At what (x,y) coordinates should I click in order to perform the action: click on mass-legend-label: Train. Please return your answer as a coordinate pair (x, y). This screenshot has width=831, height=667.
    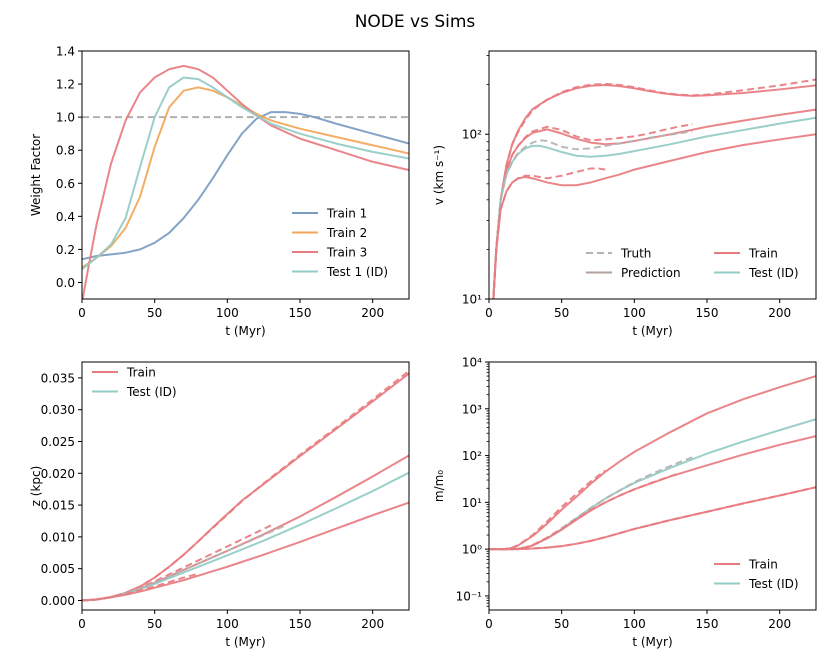
    Looking at the image, I should click on (763, 565).